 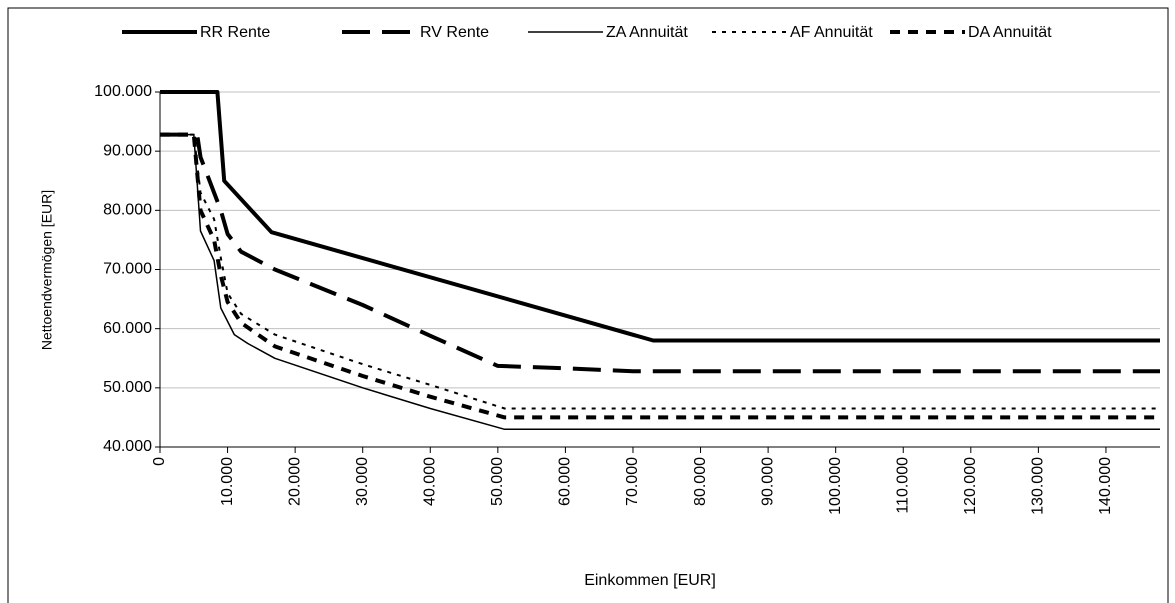 What do you see at coordinates (831, 32) in the screenshot?
I see `legend-label: AF Annuität` at bounding box center [831, 32].